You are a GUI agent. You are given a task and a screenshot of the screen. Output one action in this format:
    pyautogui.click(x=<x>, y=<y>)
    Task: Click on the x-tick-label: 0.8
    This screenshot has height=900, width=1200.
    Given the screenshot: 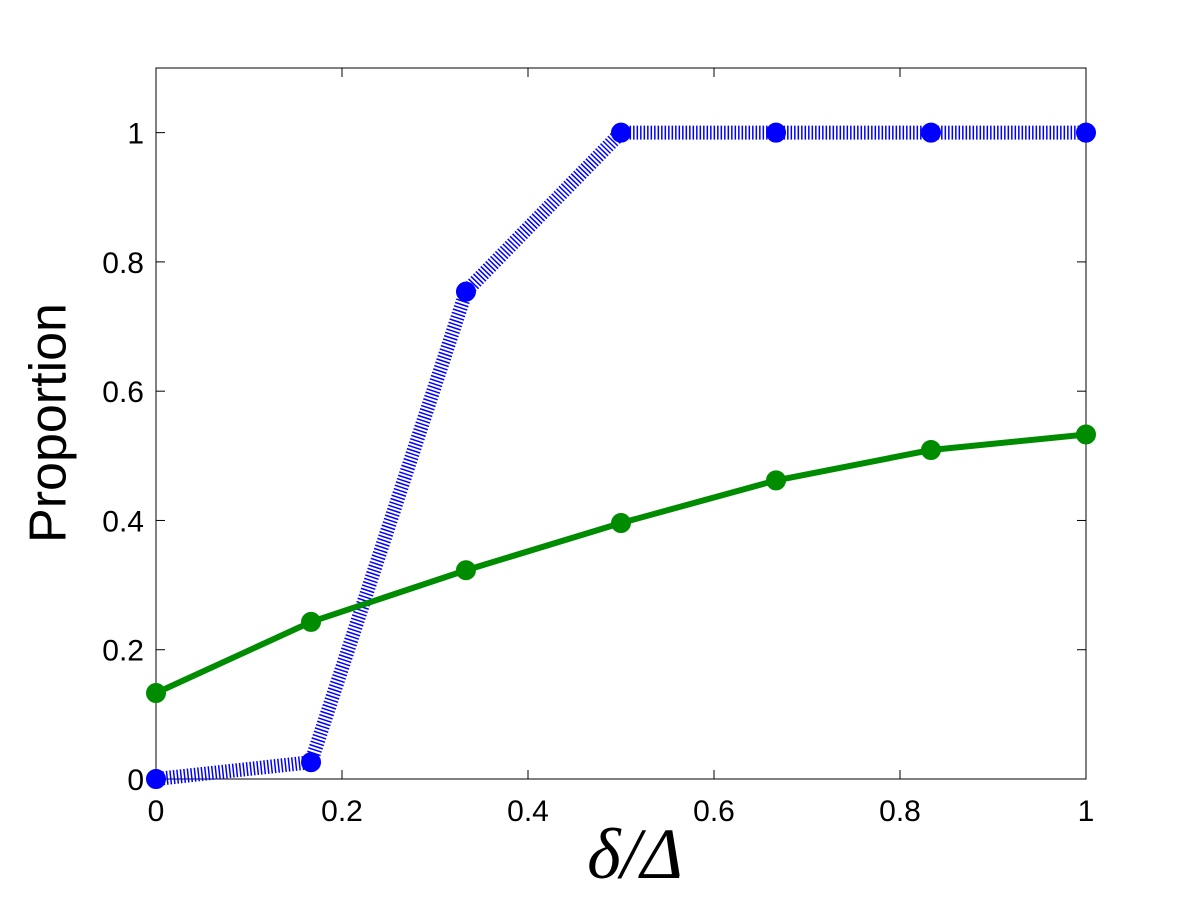 What is the action you would take?
    pyautogui.click(x=900, y=811)
    